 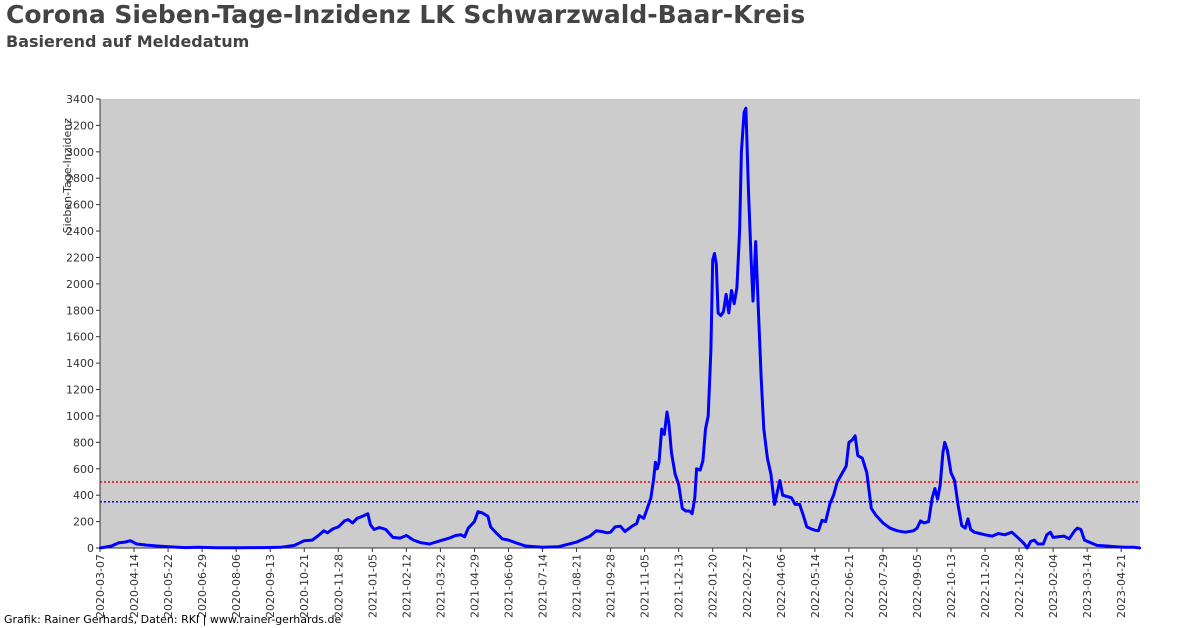 What do you see at coordinates (67, 176) in the screenshot?
I see `y-axis-label: Sieben-Tage-Inzidenz` at bounding box center [67, 176].